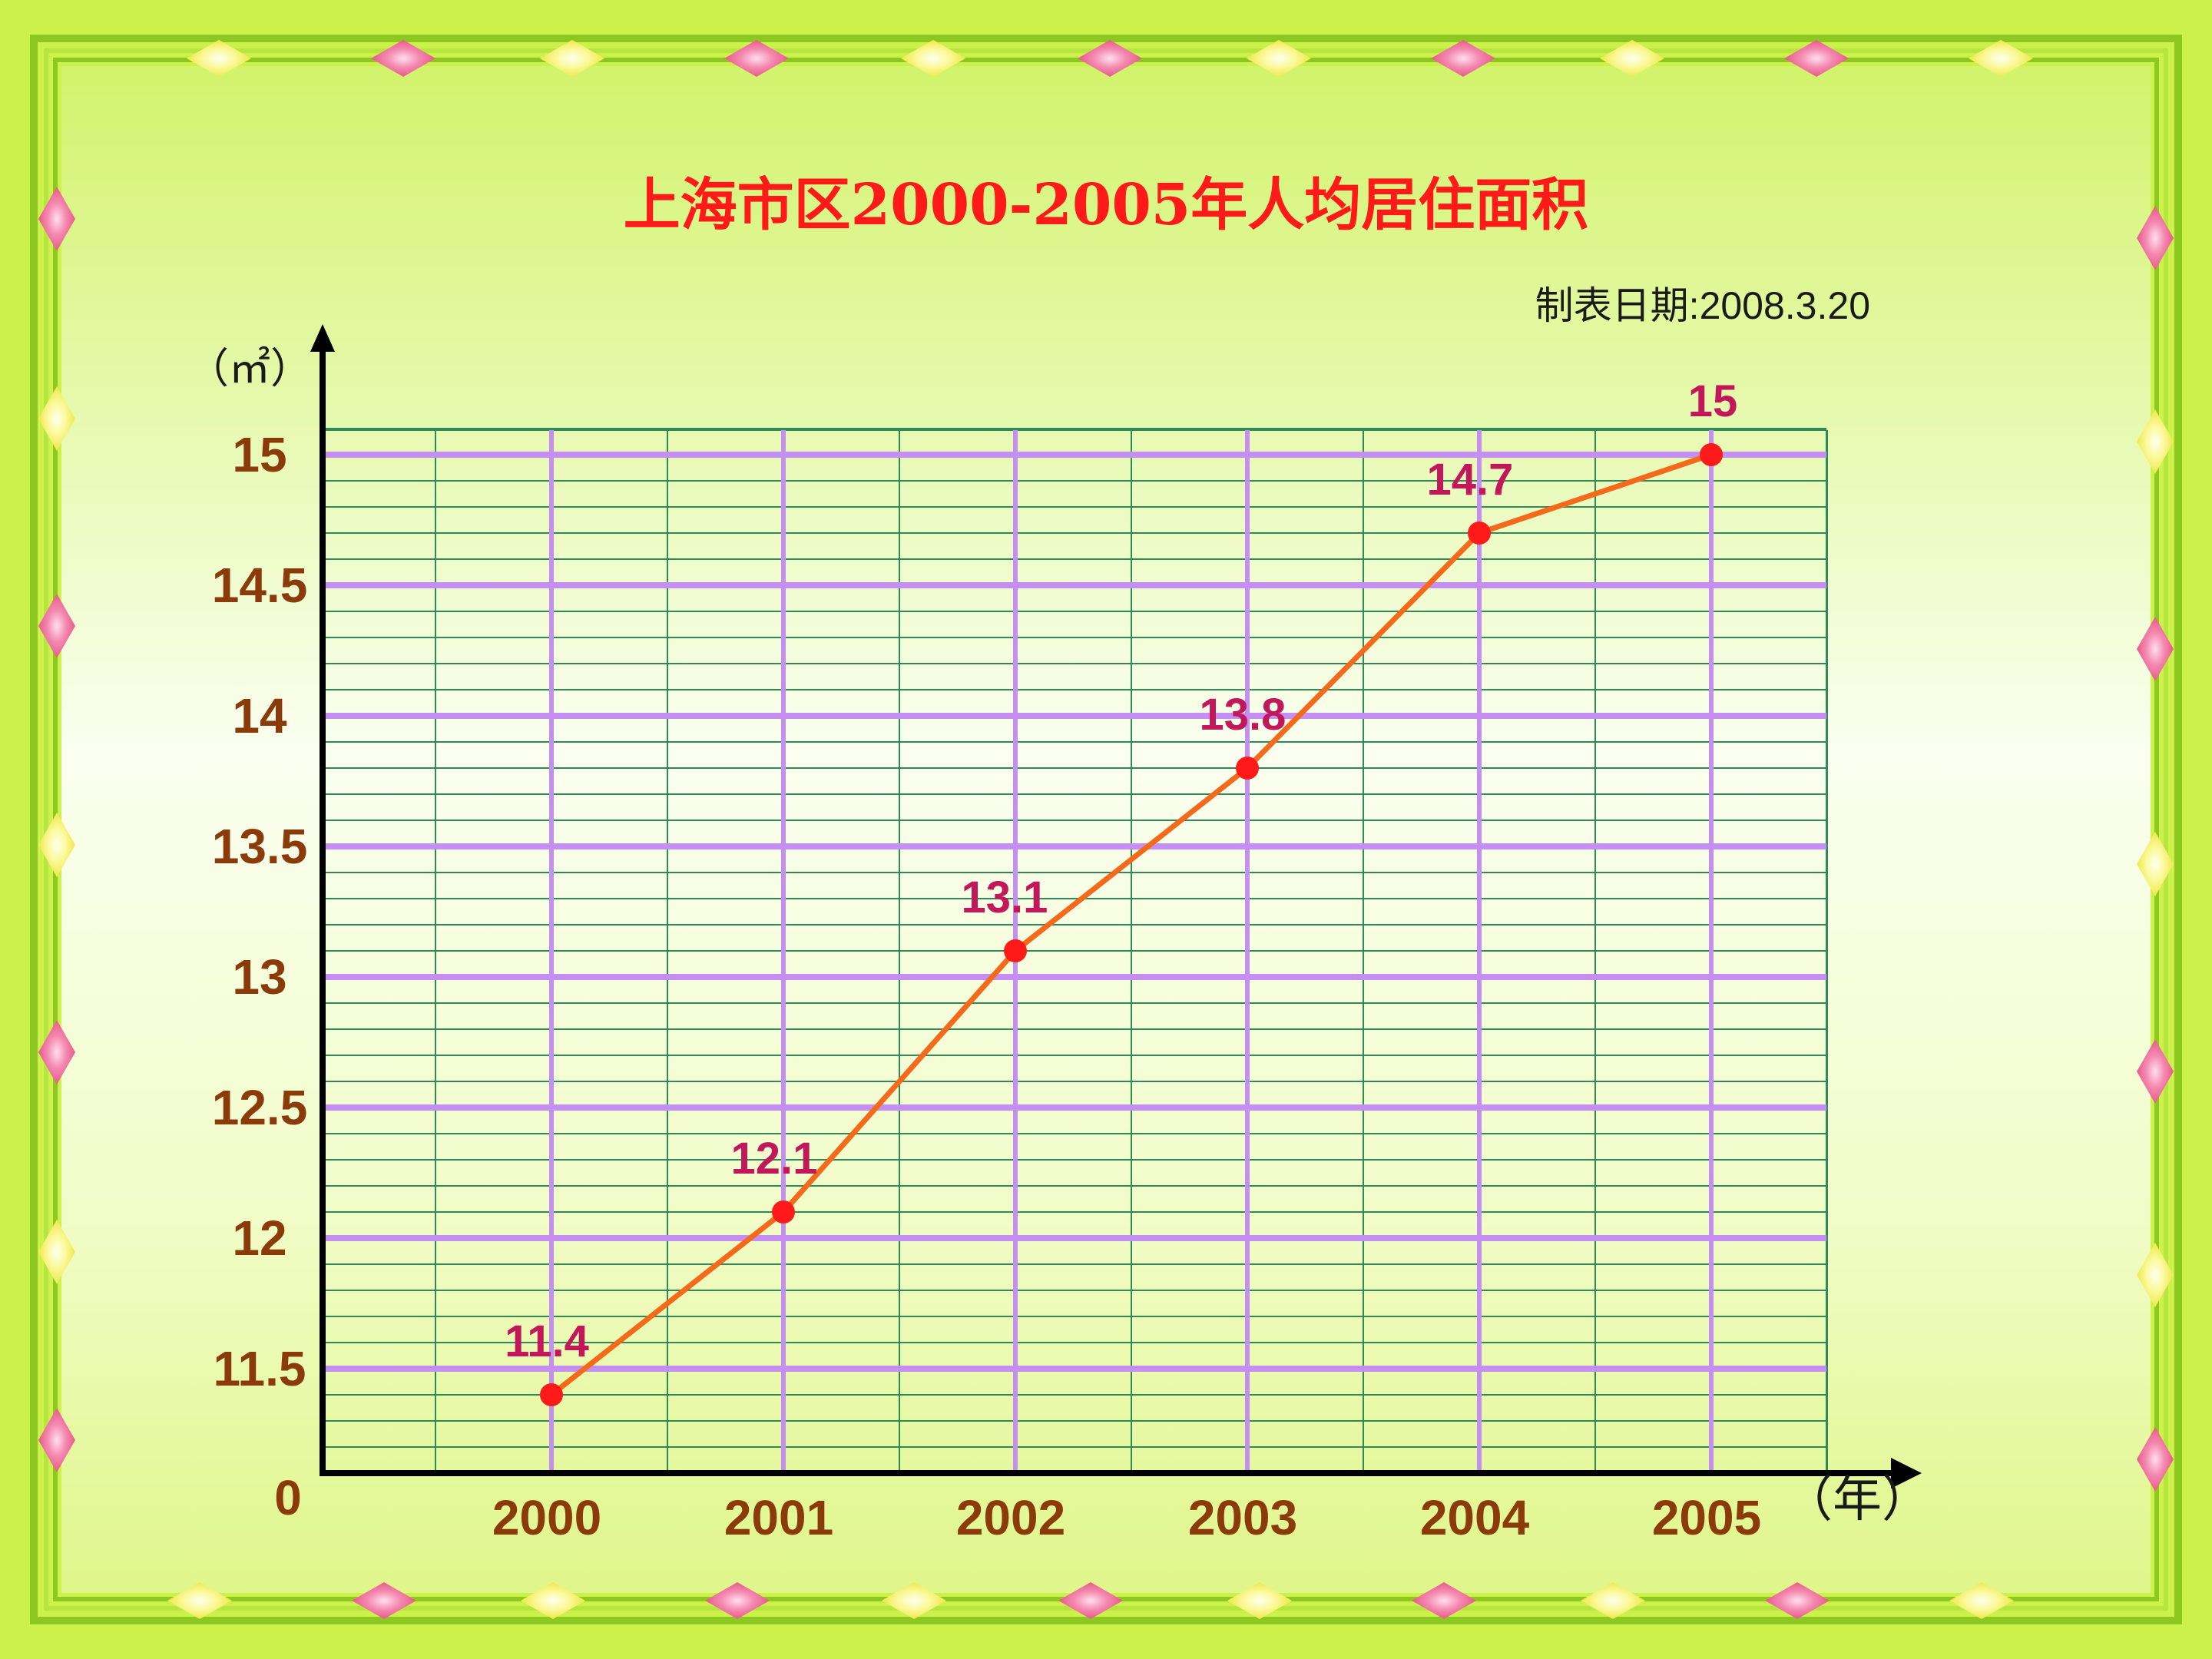 The width and height of the screenshot is (2212, 1659). Describe the element at coordinates (547, 1517) in the screenshot. I see `x-tick-label: 2000` at that location.